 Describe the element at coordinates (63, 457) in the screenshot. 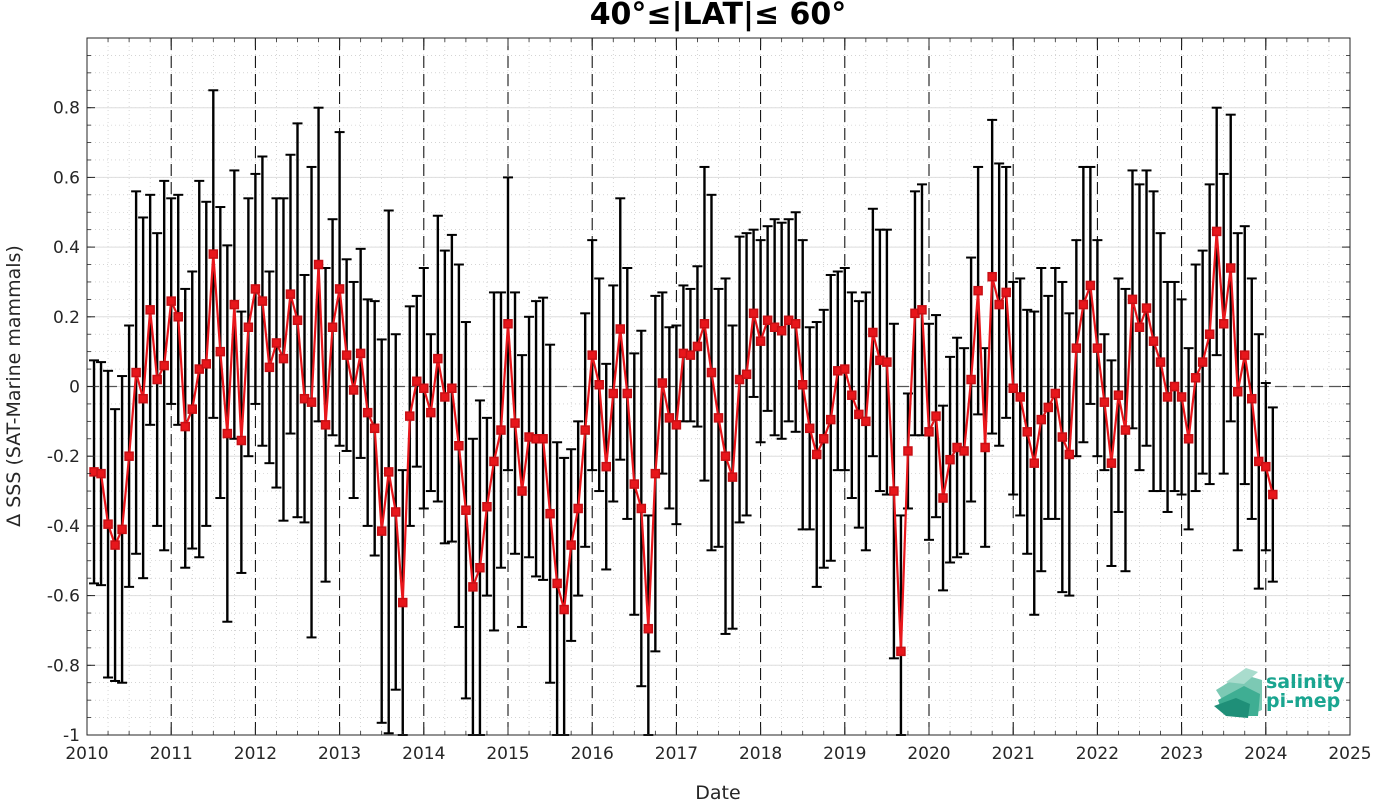

I see `y-tick-label: -0.2` at that location.